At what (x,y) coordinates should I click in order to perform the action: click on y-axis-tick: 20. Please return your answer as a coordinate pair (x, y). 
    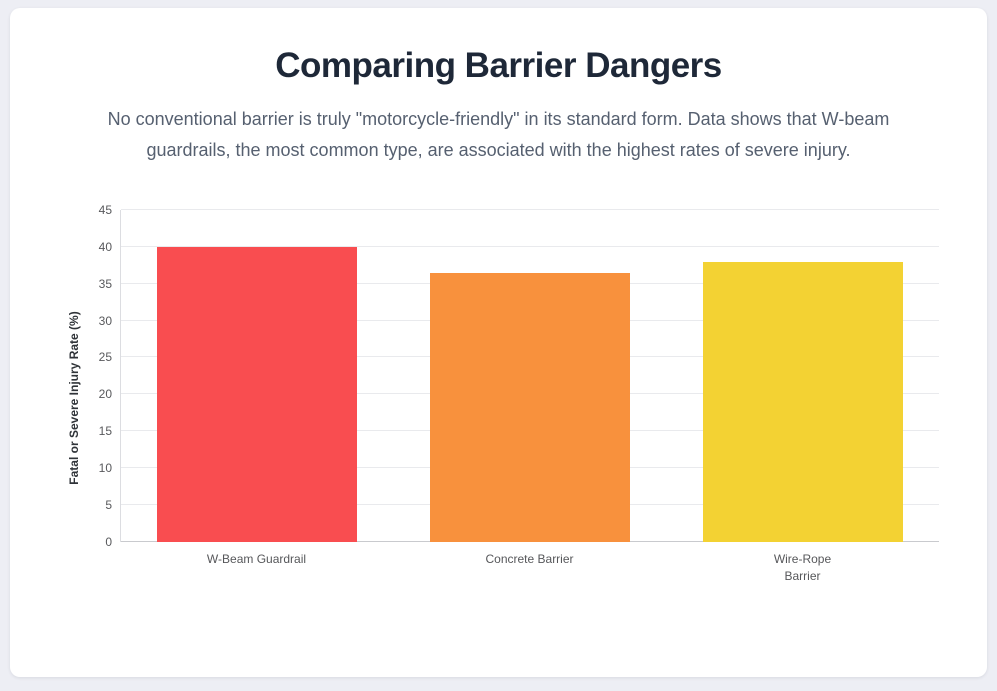
    Looking at the image, I should click on (105, 394).